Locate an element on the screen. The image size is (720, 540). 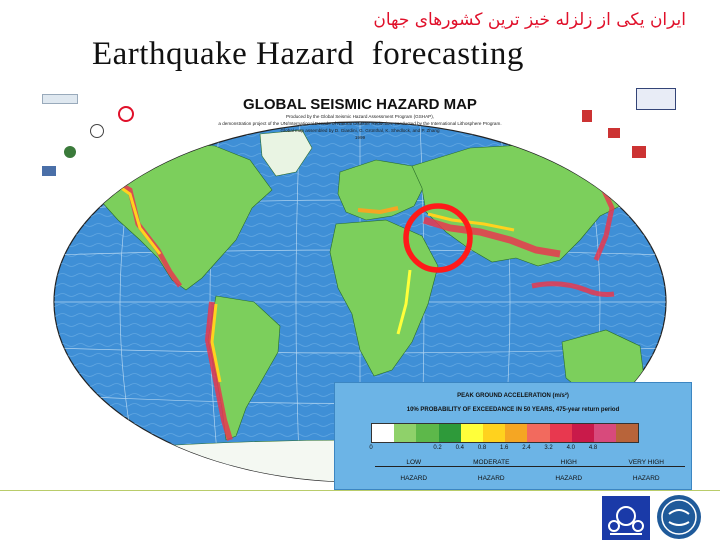
legend-color-scale is located at coordinates (505, 433).